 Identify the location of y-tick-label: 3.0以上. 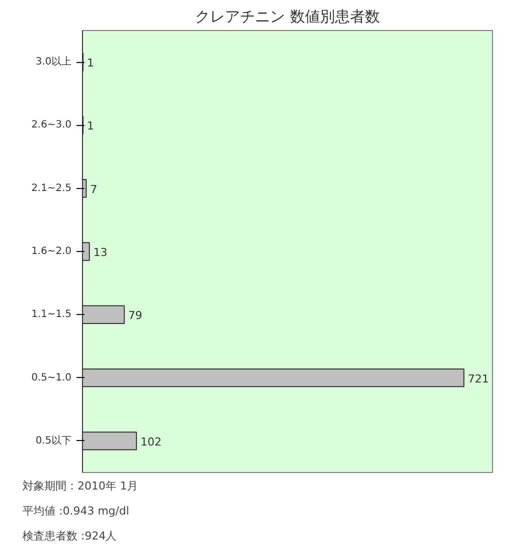
(54, 62).